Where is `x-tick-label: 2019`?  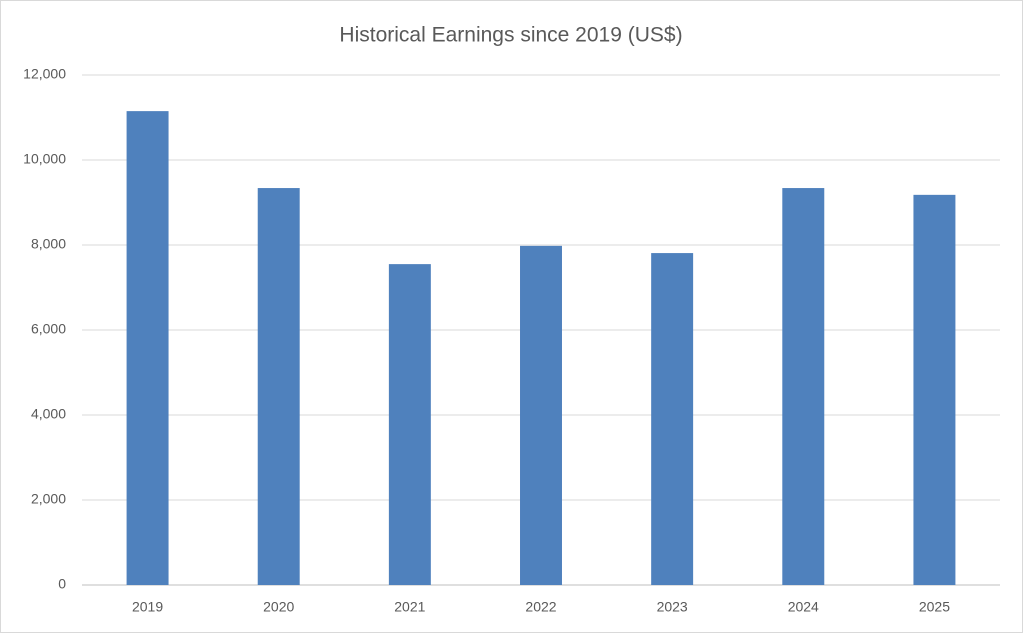 x-tick-label: 2019 is located at coordinates (147, 607).